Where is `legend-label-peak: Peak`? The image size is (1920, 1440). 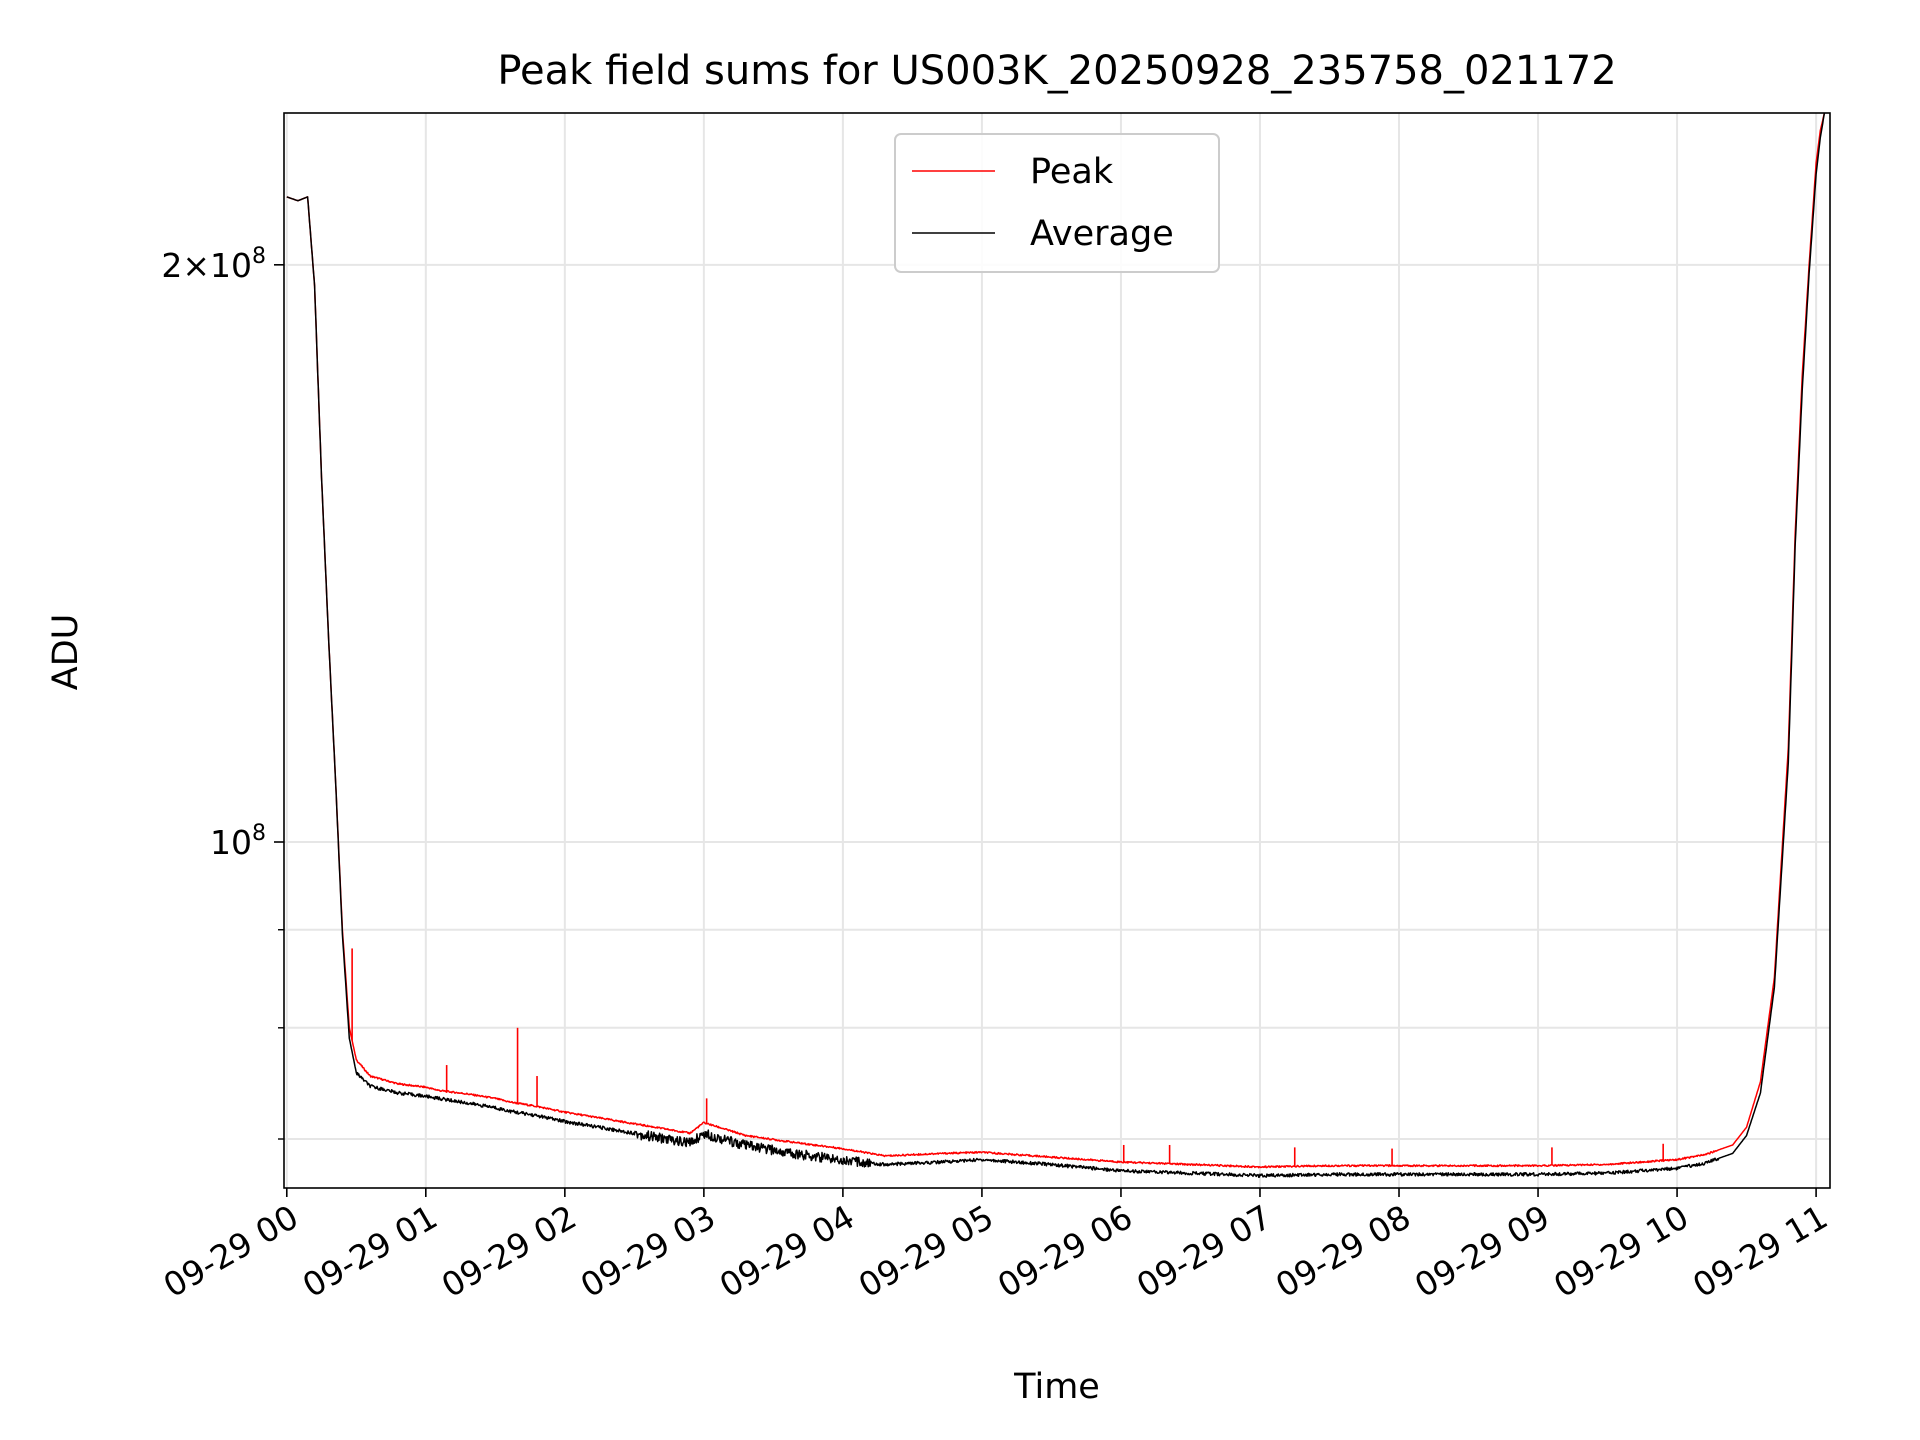
legend-label-peak: Peak is located at coordinates (1072, 172).